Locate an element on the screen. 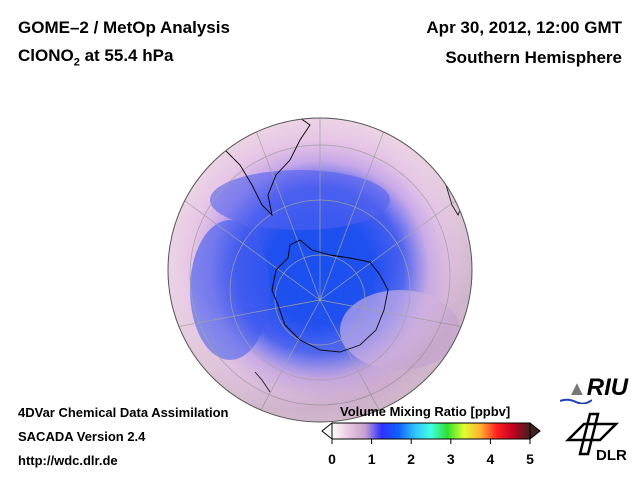 The height and width of the screenshot is (480, 640). species: ClONO is located at coordinates (46, 55).